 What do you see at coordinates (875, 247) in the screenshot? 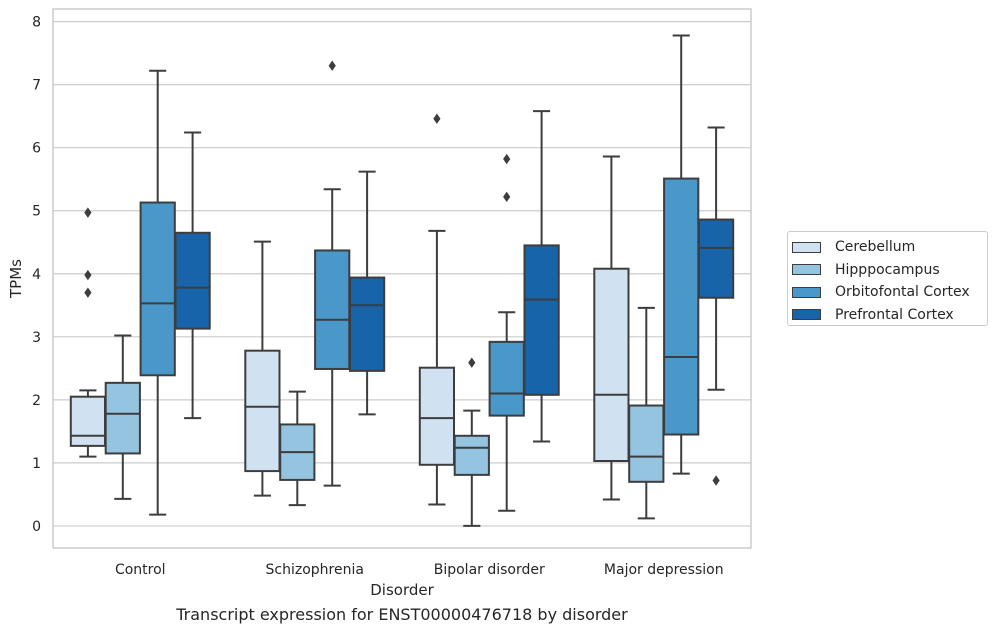
I see `legend-label-cerebellum: Cerebellum` at bounding box center [875, 247].